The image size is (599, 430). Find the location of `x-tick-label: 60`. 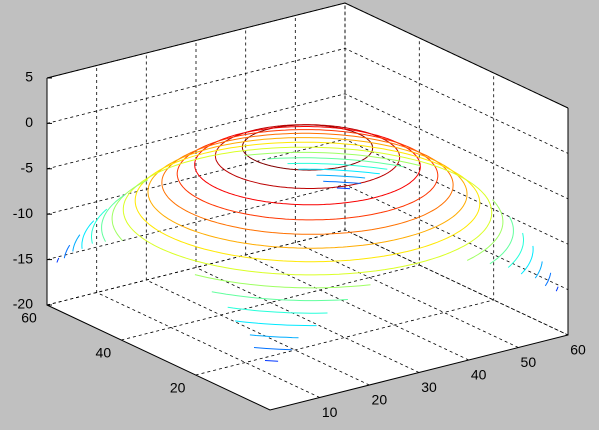

x-tick-label: 60 is located at coordinates (578, 350).